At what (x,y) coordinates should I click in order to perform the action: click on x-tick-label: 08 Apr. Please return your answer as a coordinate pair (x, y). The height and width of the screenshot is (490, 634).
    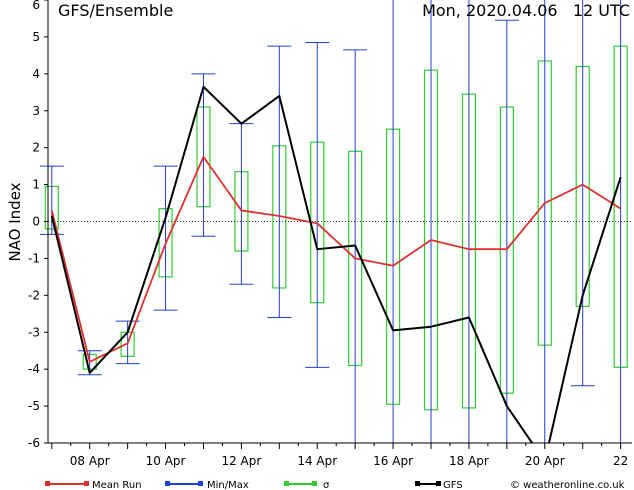
    Looking at the image, I should click on (90, 461).